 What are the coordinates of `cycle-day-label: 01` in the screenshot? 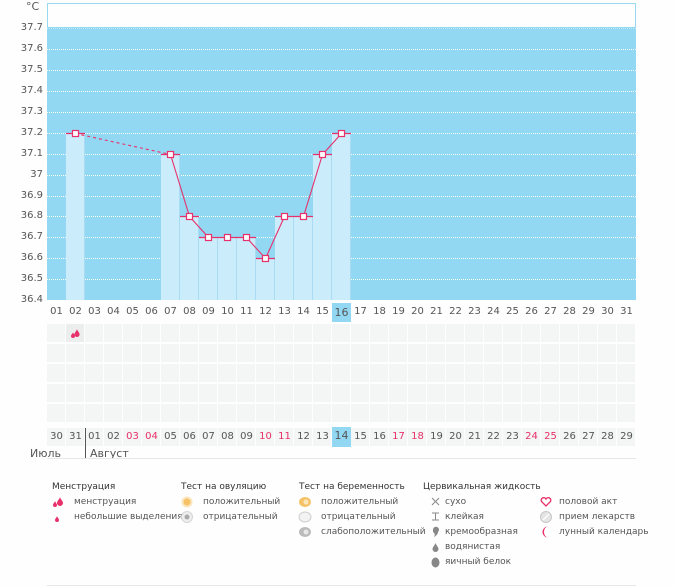 It's located at (56, 311).